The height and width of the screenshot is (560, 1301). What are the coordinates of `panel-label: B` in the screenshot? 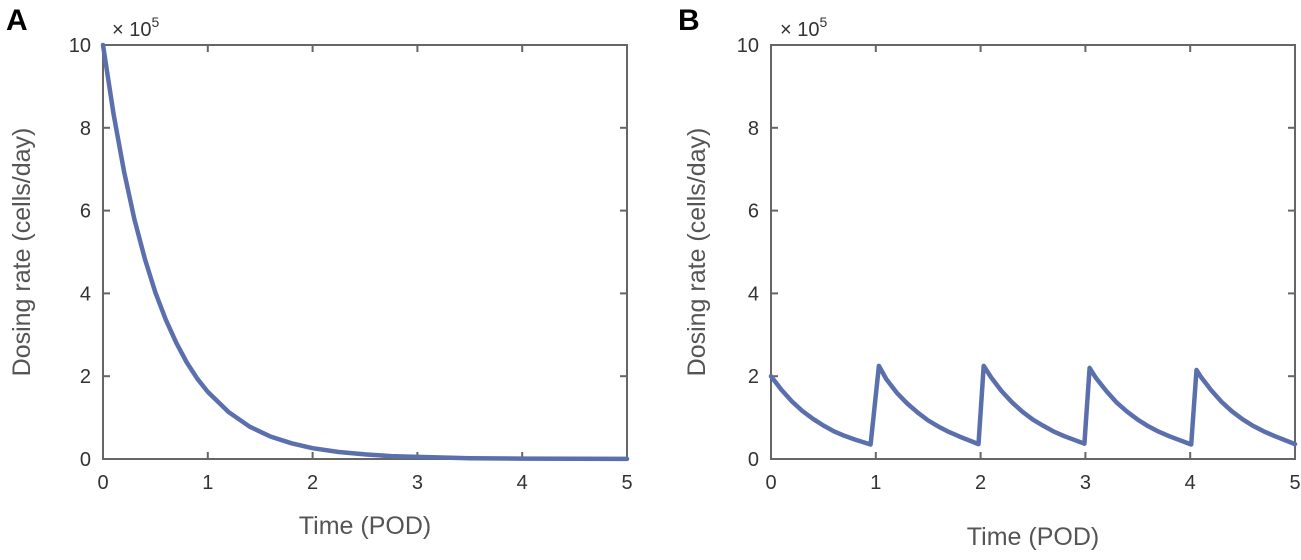 It's located at (689, 20).